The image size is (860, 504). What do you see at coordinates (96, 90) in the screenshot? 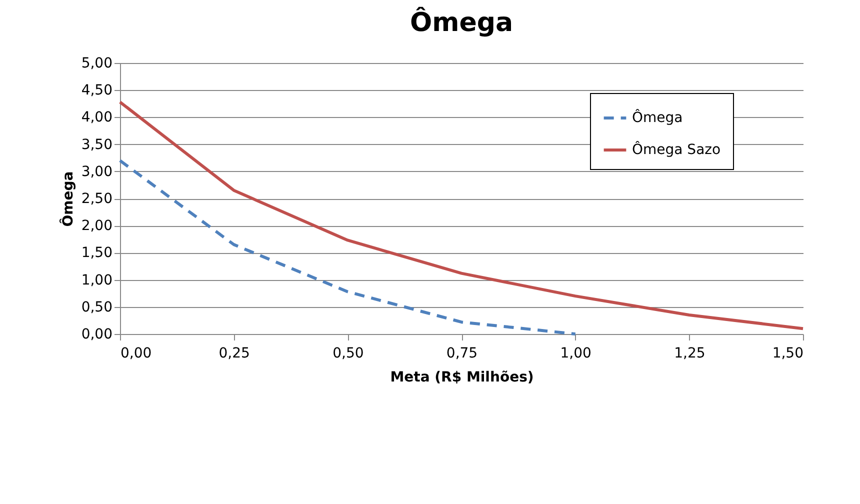
I see `y-tick-label: 4,50` at bounding box center [96, 90].